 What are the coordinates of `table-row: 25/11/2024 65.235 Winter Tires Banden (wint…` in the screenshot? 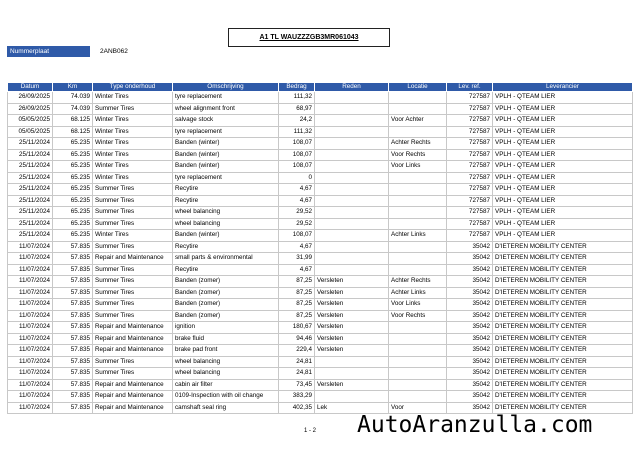 It's located at (320, 166).